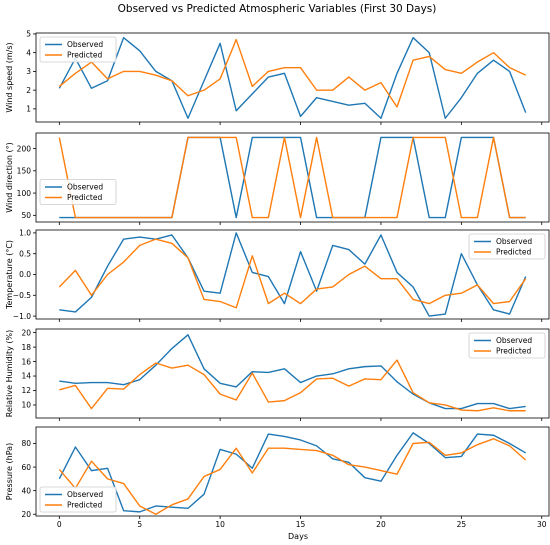 The width and height of the screenshot is (550, 545). What do you see at coordinates (24, 148) in the screenshot?
I see `y-tick-label: 200` at bounding box center [24, 148].